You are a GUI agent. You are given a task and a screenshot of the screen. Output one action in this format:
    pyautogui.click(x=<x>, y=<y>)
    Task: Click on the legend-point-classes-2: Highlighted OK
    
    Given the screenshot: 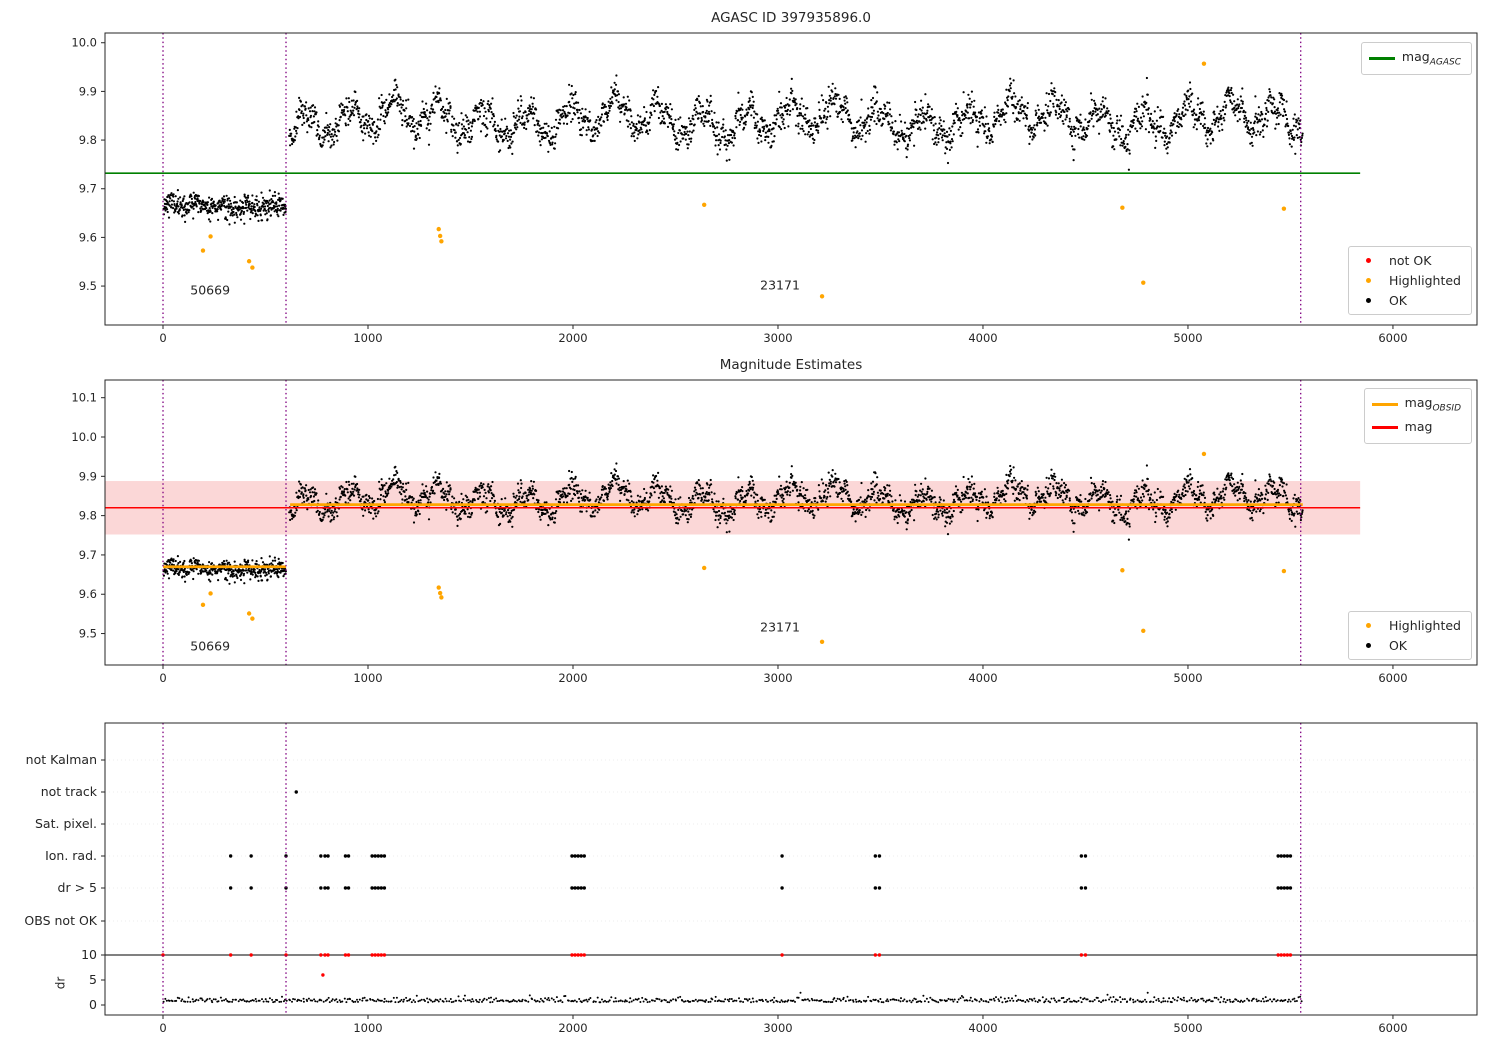 What is the action you would take?
    pyautogui.click(x=1409, y=635)
    